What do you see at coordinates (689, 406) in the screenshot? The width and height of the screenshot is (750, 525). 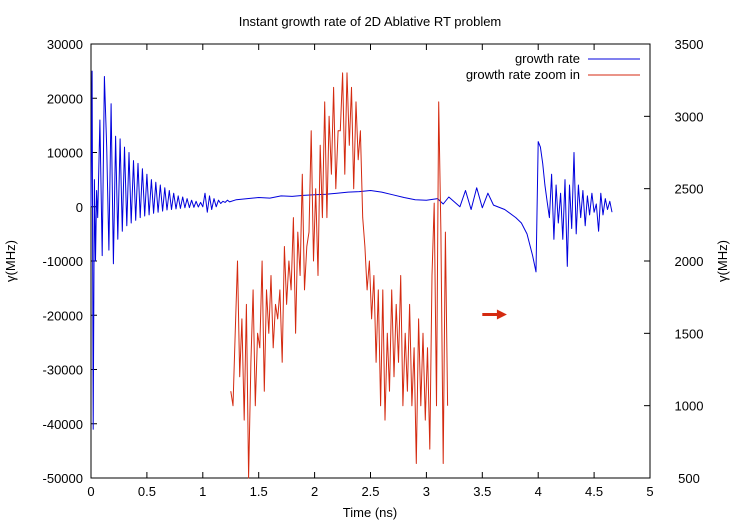 I see `y2-tick-label: 1000` at bounding box center [689, 406].